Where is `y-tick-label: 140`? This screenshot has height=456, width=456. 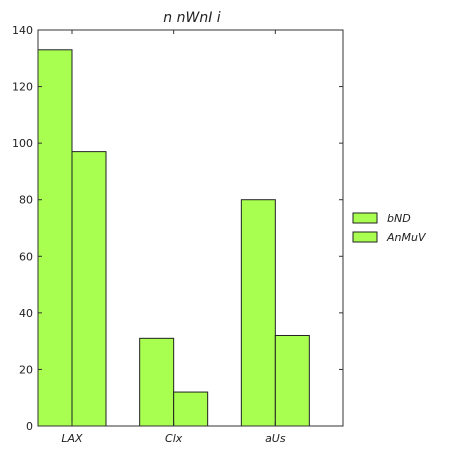 y-tick-label: 140 is located at coordinates (22, 30).